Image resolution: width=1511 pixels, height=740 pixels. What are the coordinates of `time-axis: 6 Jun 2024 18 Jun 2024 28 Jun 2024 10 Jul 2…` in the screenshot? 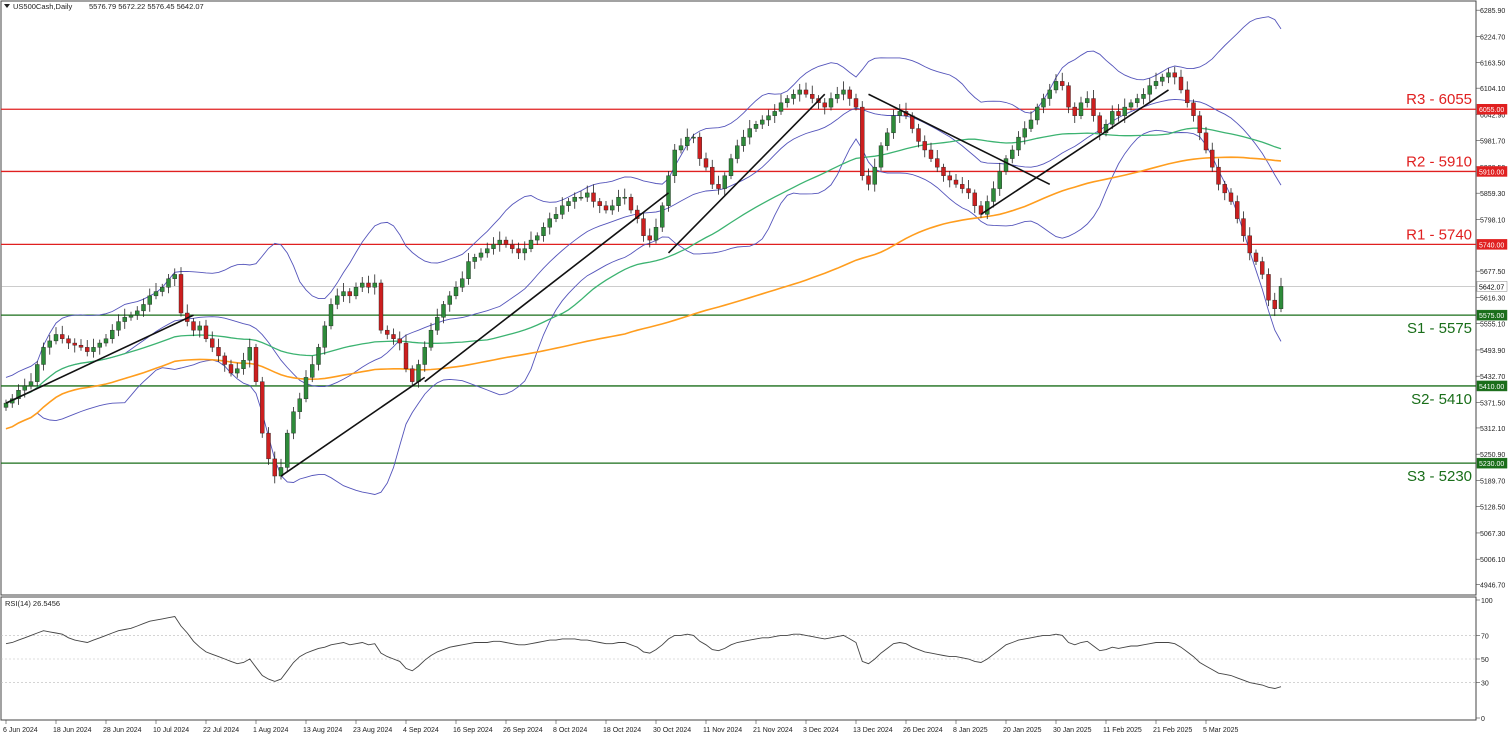 It's located at (621, 727).